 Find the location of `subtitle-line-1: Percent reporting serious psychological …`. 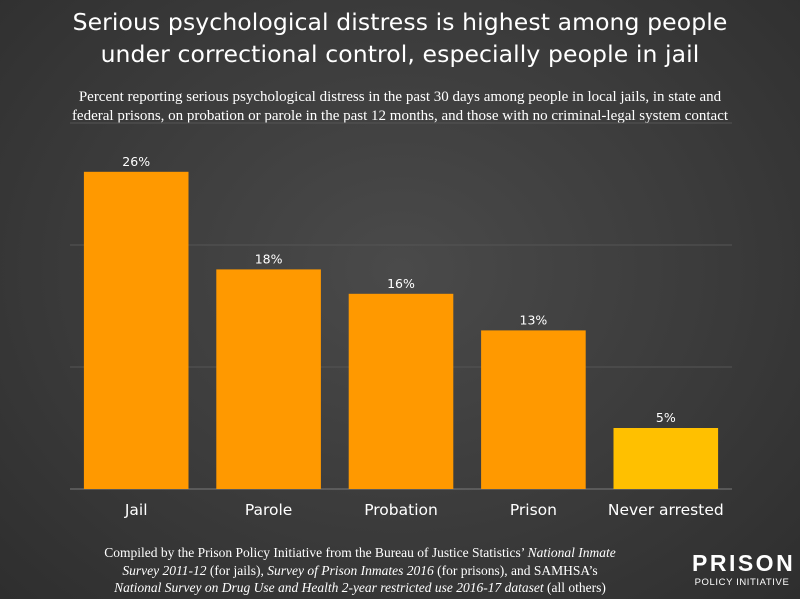

subtitle-line-1: Percent reporting serious psychological … is located at coordinates (400, 97).